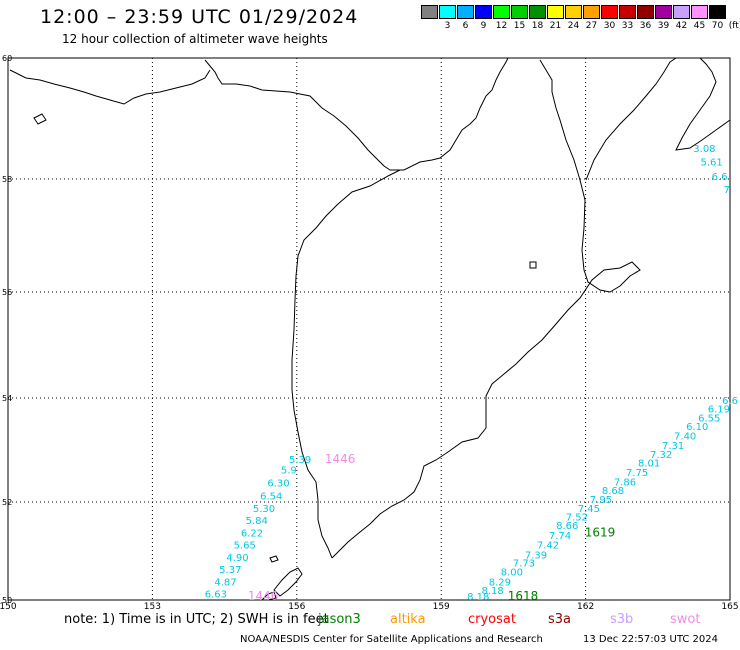 This screenshot has width=740, height=650. Describe the element at coordinates (7, 58) in the screenshot. I see `lat-tick-label: 60` at that location.